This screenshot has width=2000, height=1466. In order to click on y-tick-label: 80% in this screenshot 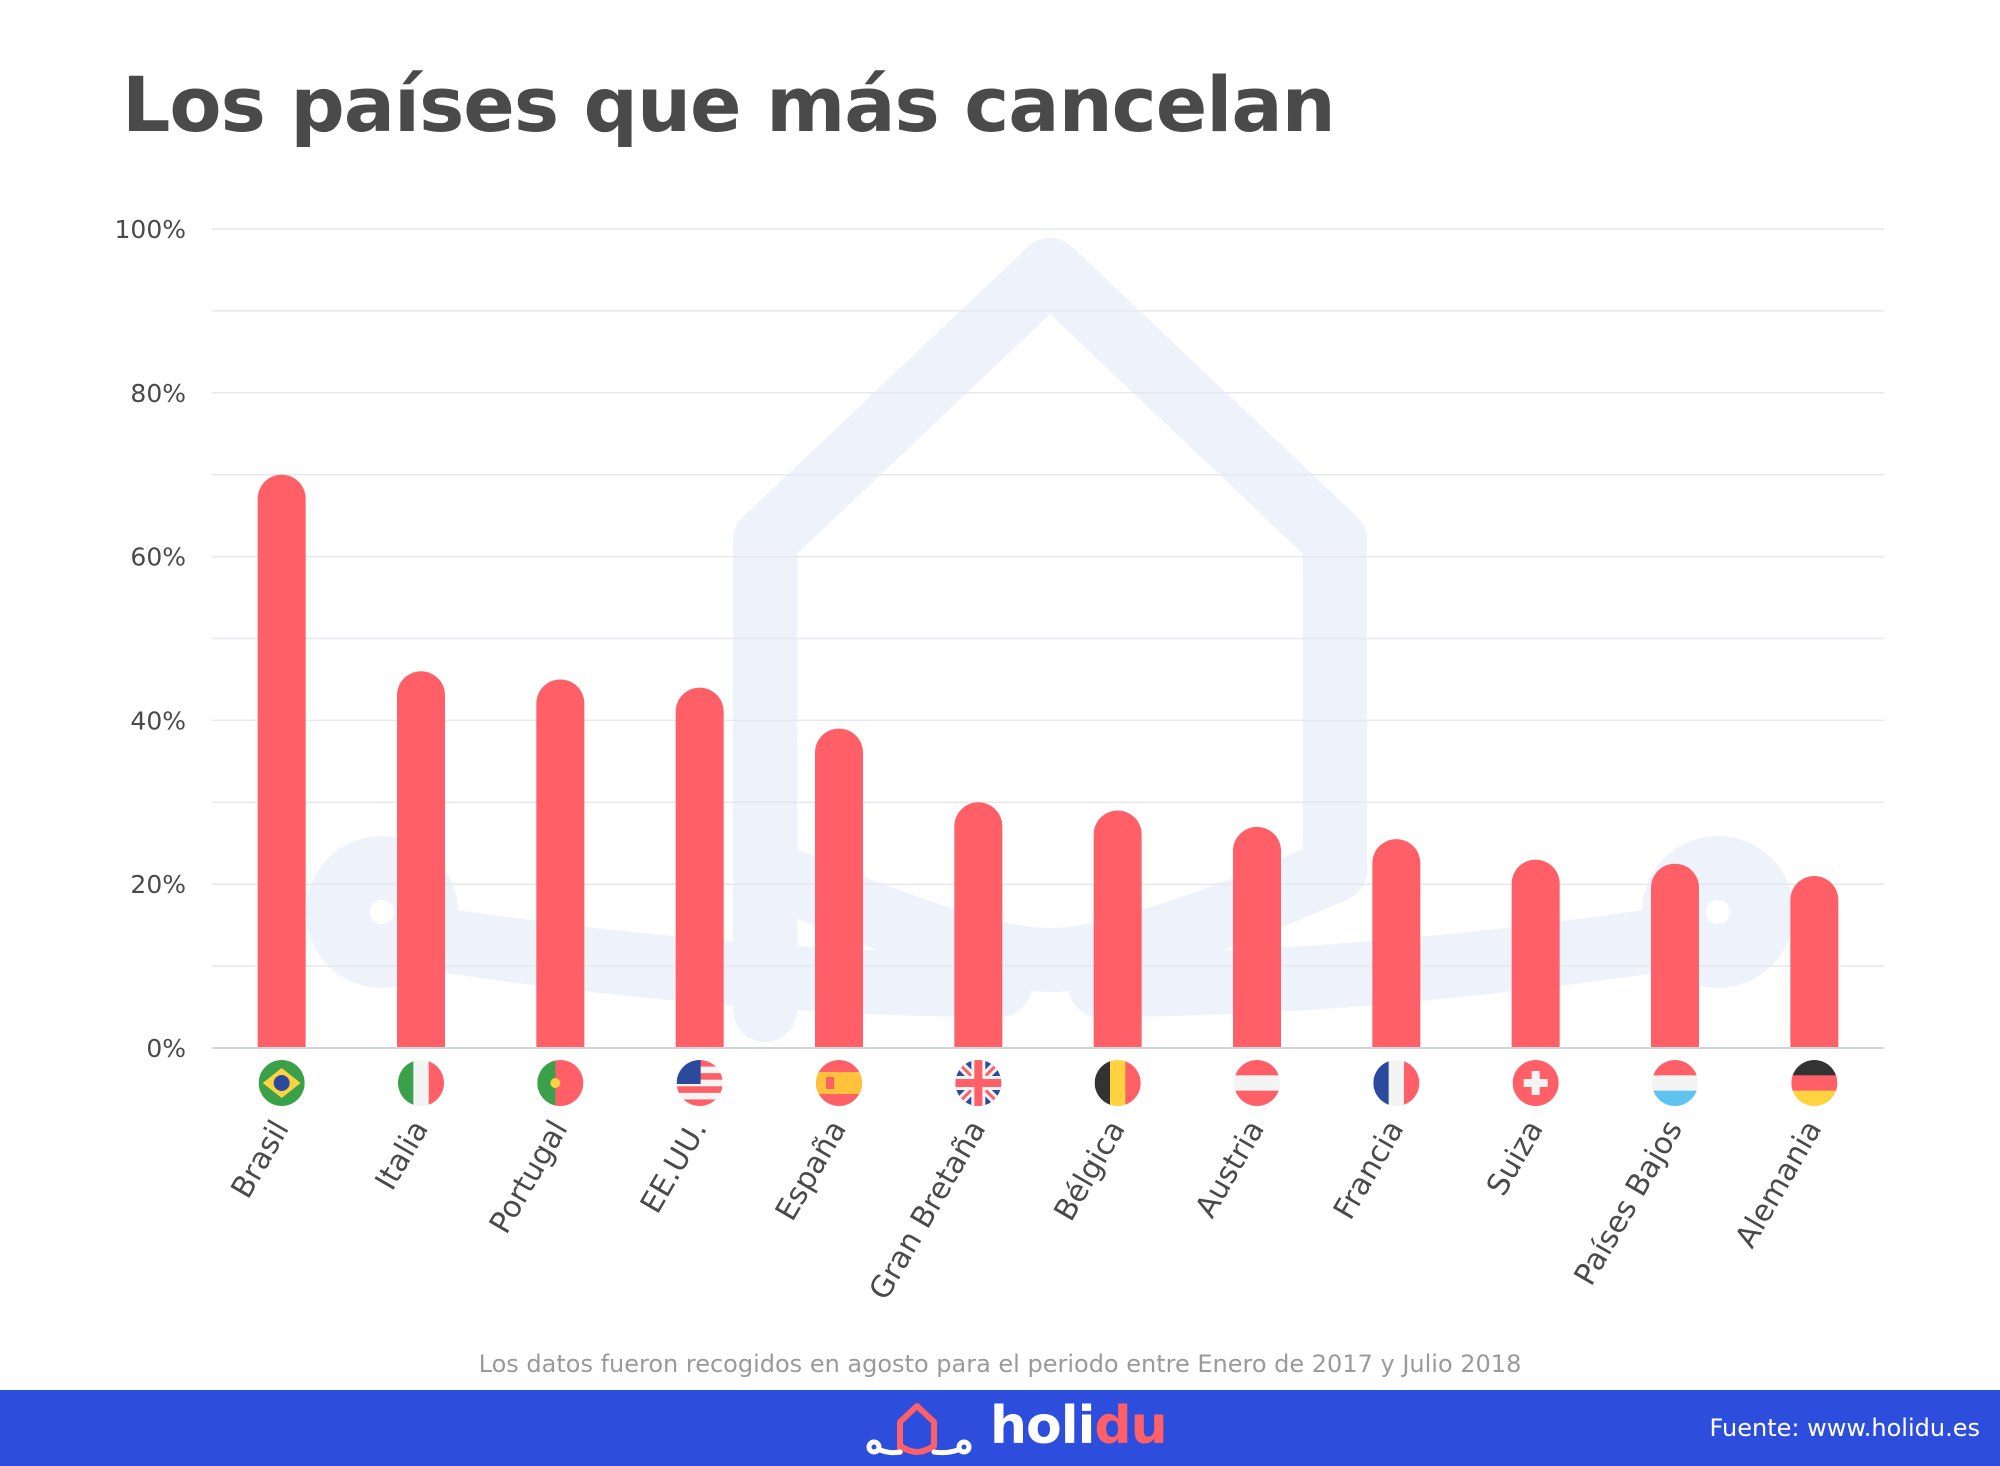, I will do `click(158, 393)`.